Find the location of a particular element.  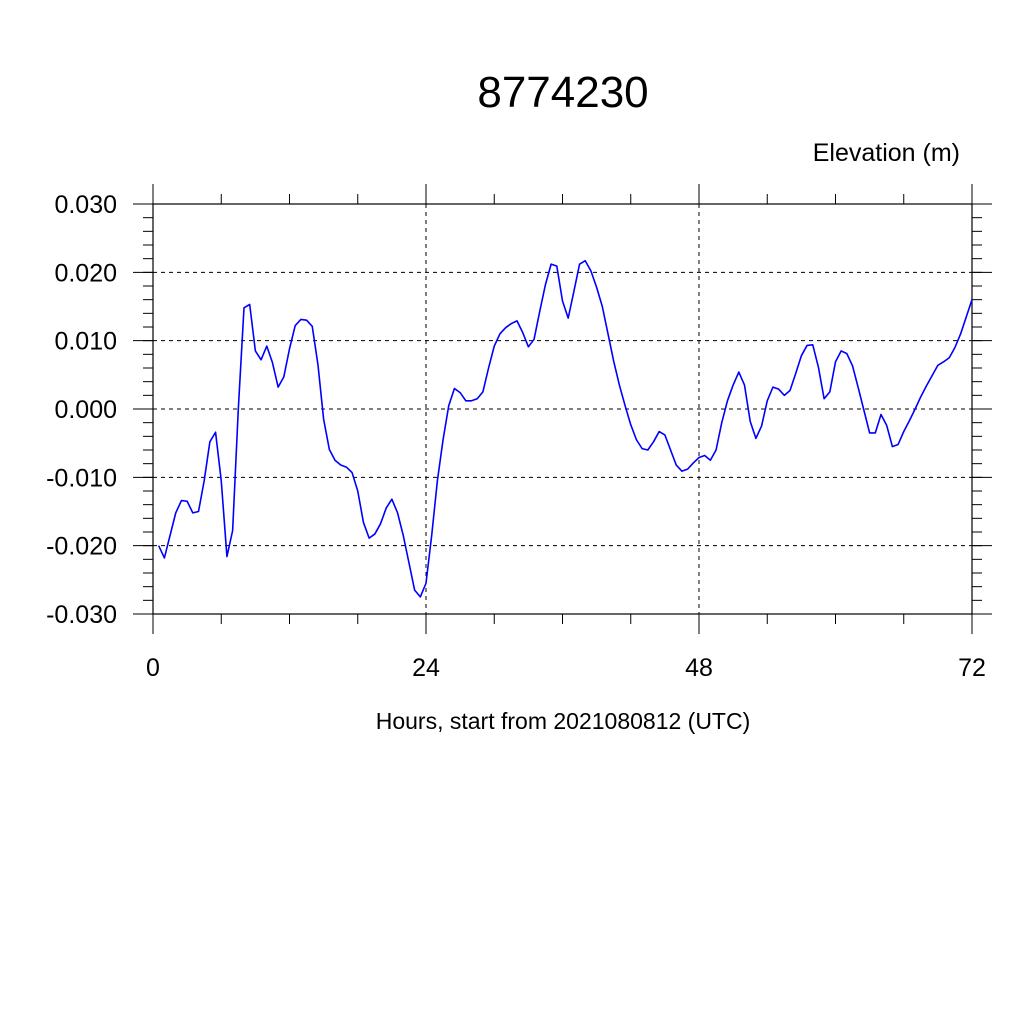

x-tick-label: 24 is located at coordinates (426, 668).